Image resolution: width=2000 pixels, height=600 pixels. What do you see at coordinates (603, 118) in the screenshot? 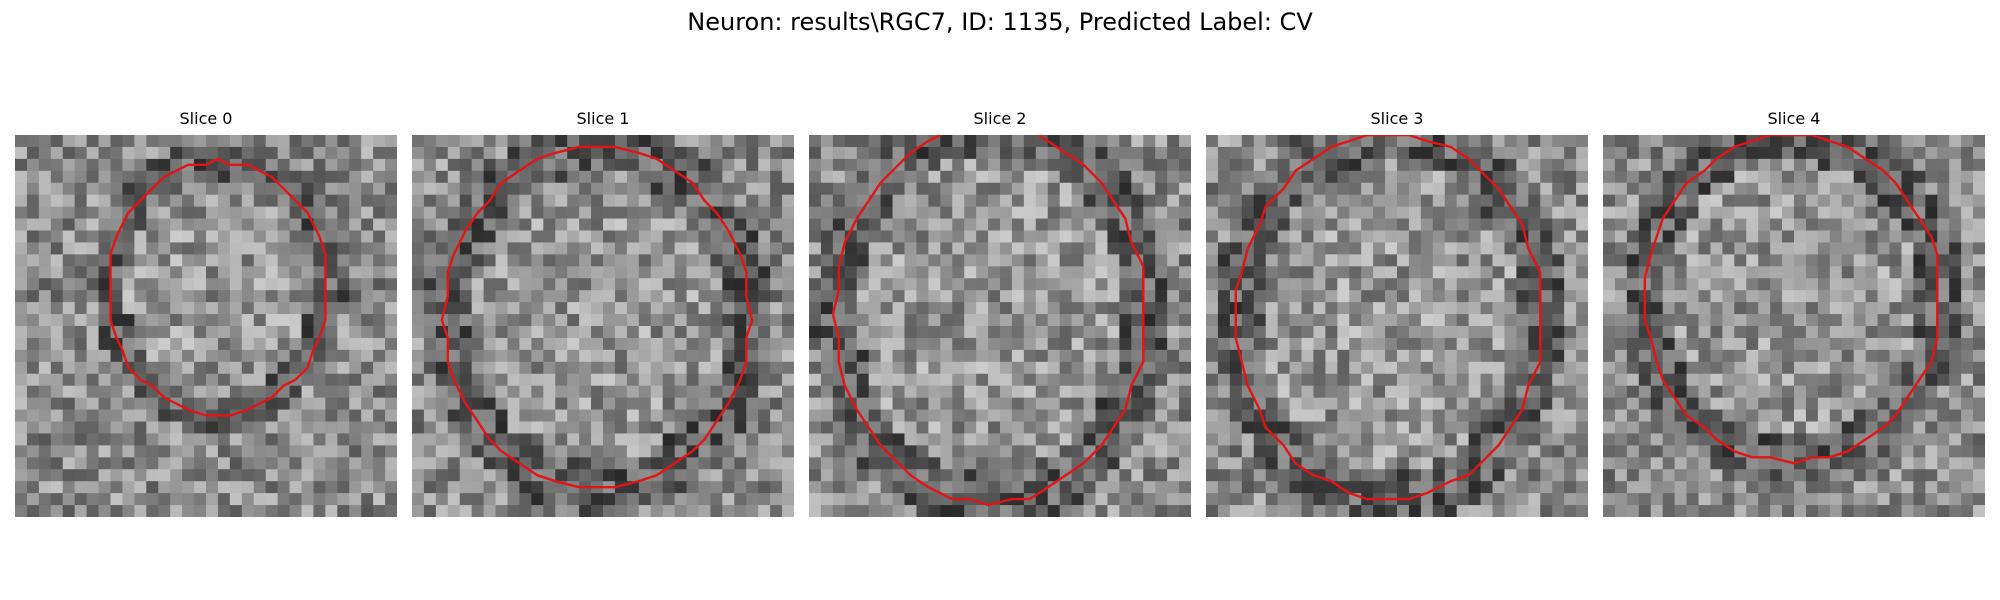
I see `slice-title-1: Slice 1` at bounding box center [603, 118].